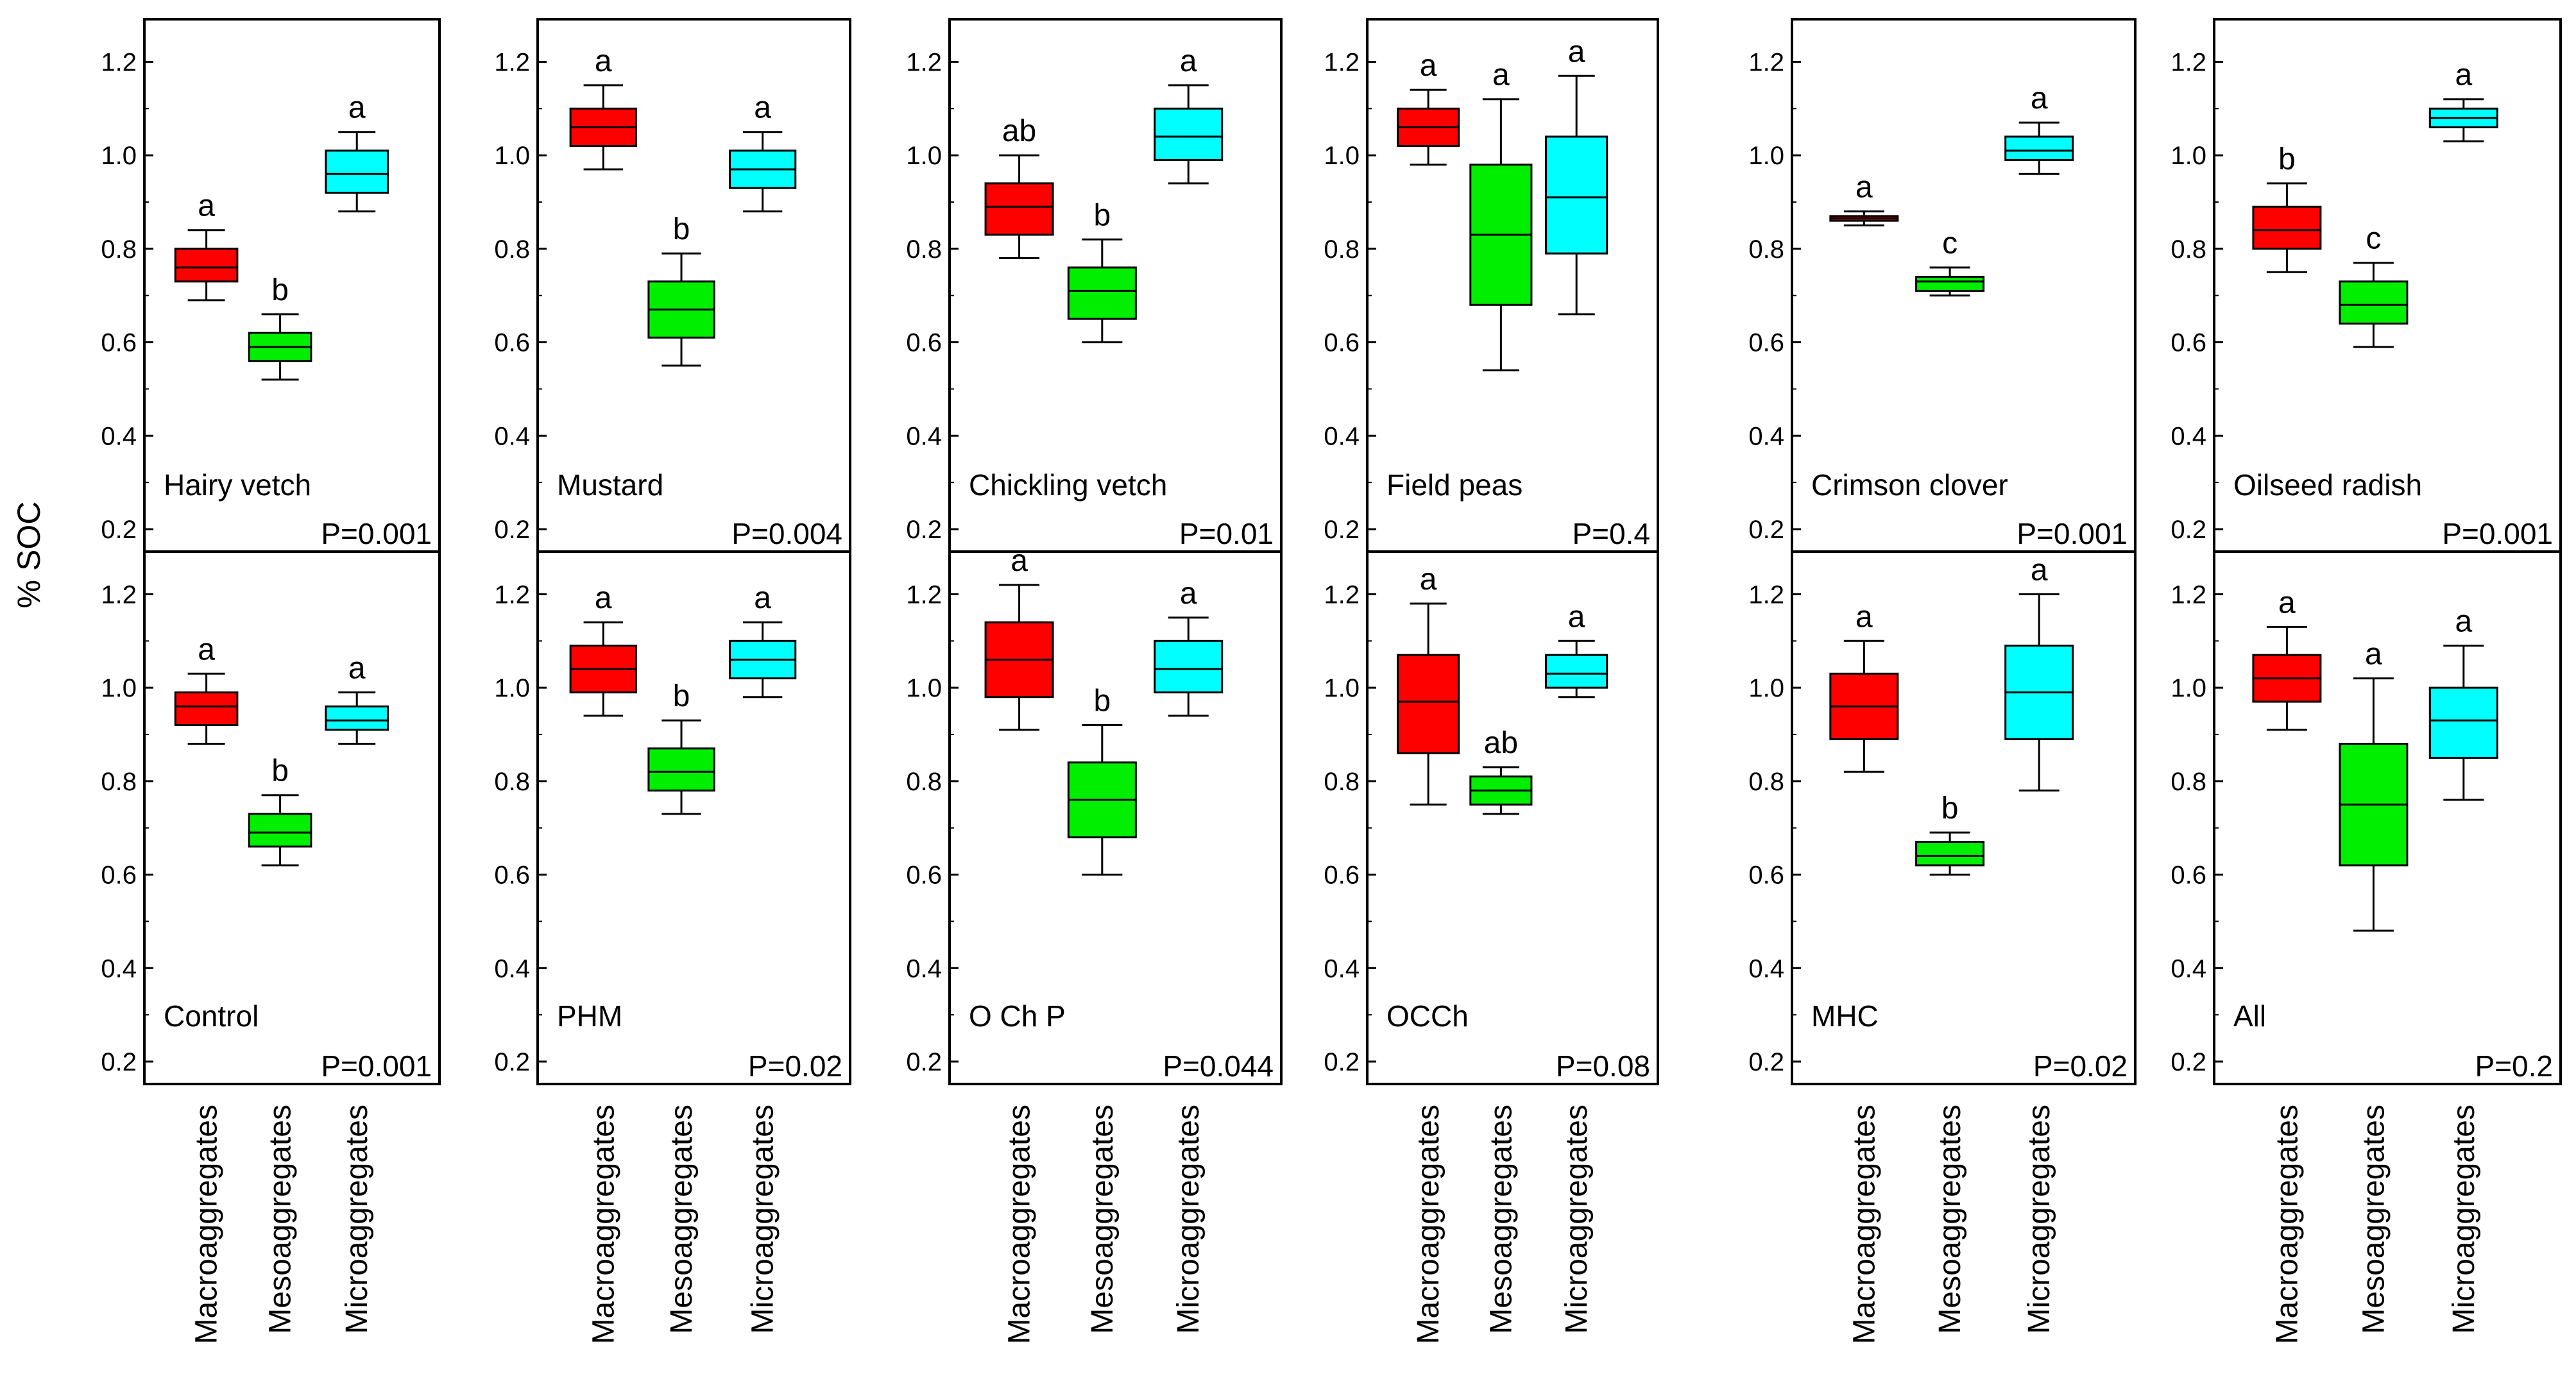 The width and height of the screenshot is (2576, 1381). What do you see at coordinates (1910, 485) in the screenshot?
I see `panel-label: Crimson clover` at bounding box center [1910, 485].